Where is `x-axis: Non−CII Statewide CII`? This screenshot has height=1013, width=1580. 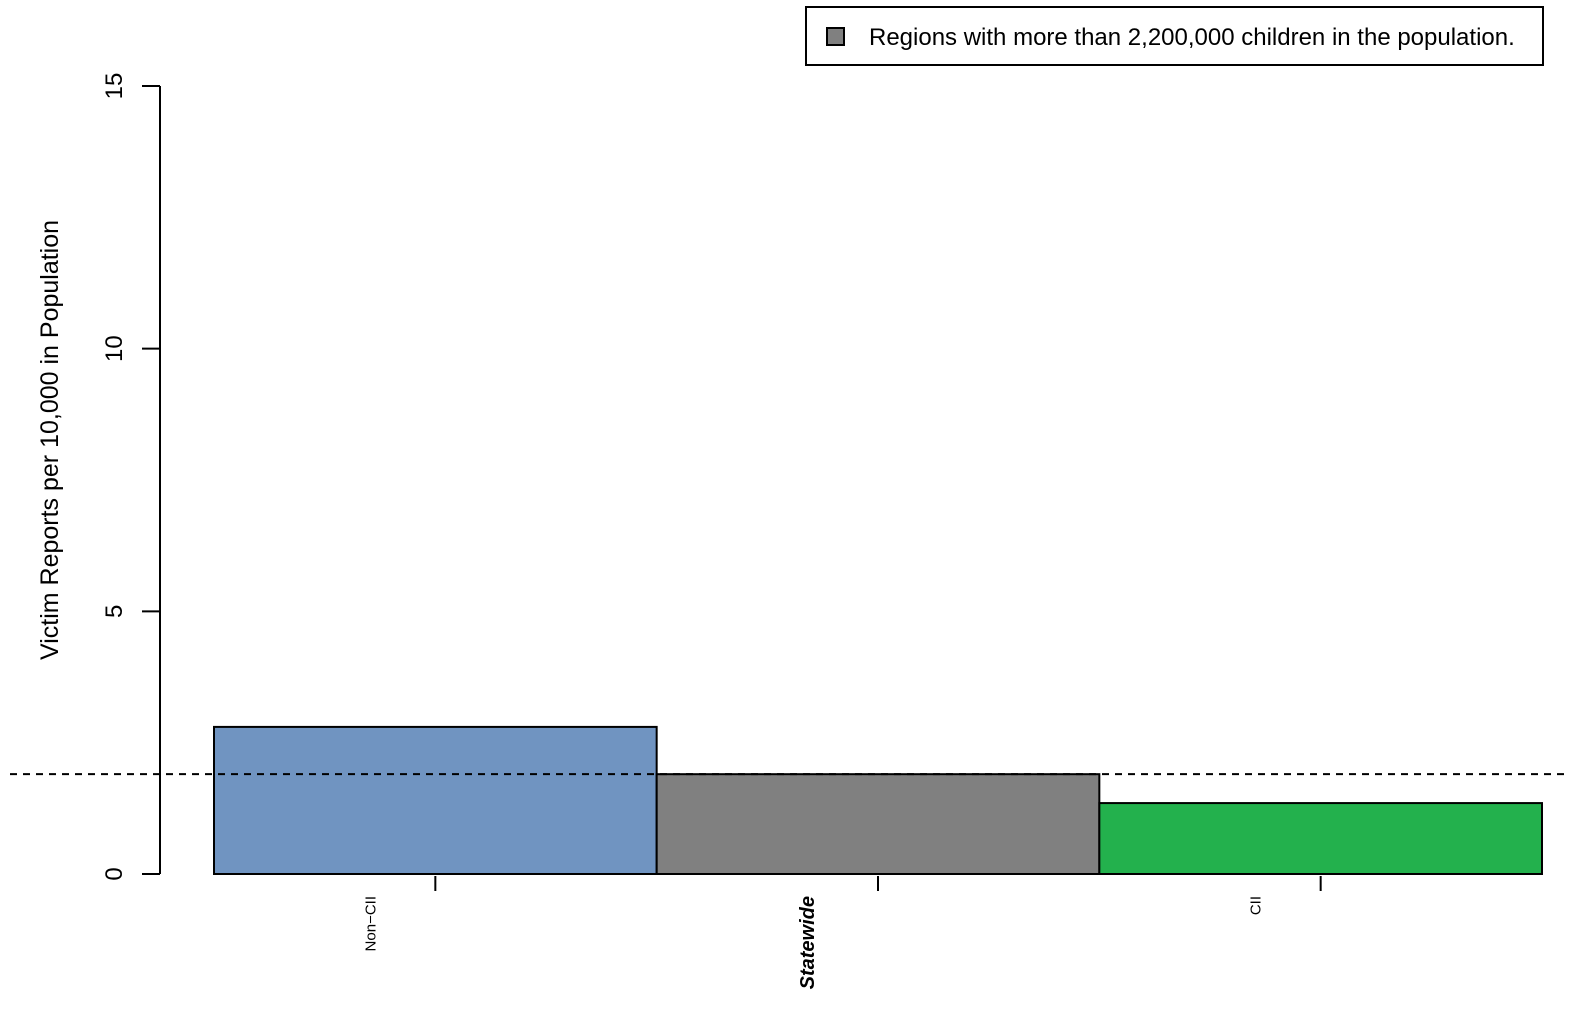
x-axis: Non−CII Statewide CII is located at coordinates (842, 932).